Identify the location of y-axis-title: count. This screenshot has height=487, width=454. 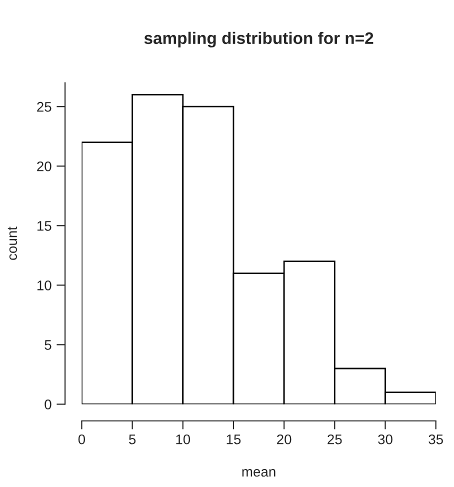
(12, 243).